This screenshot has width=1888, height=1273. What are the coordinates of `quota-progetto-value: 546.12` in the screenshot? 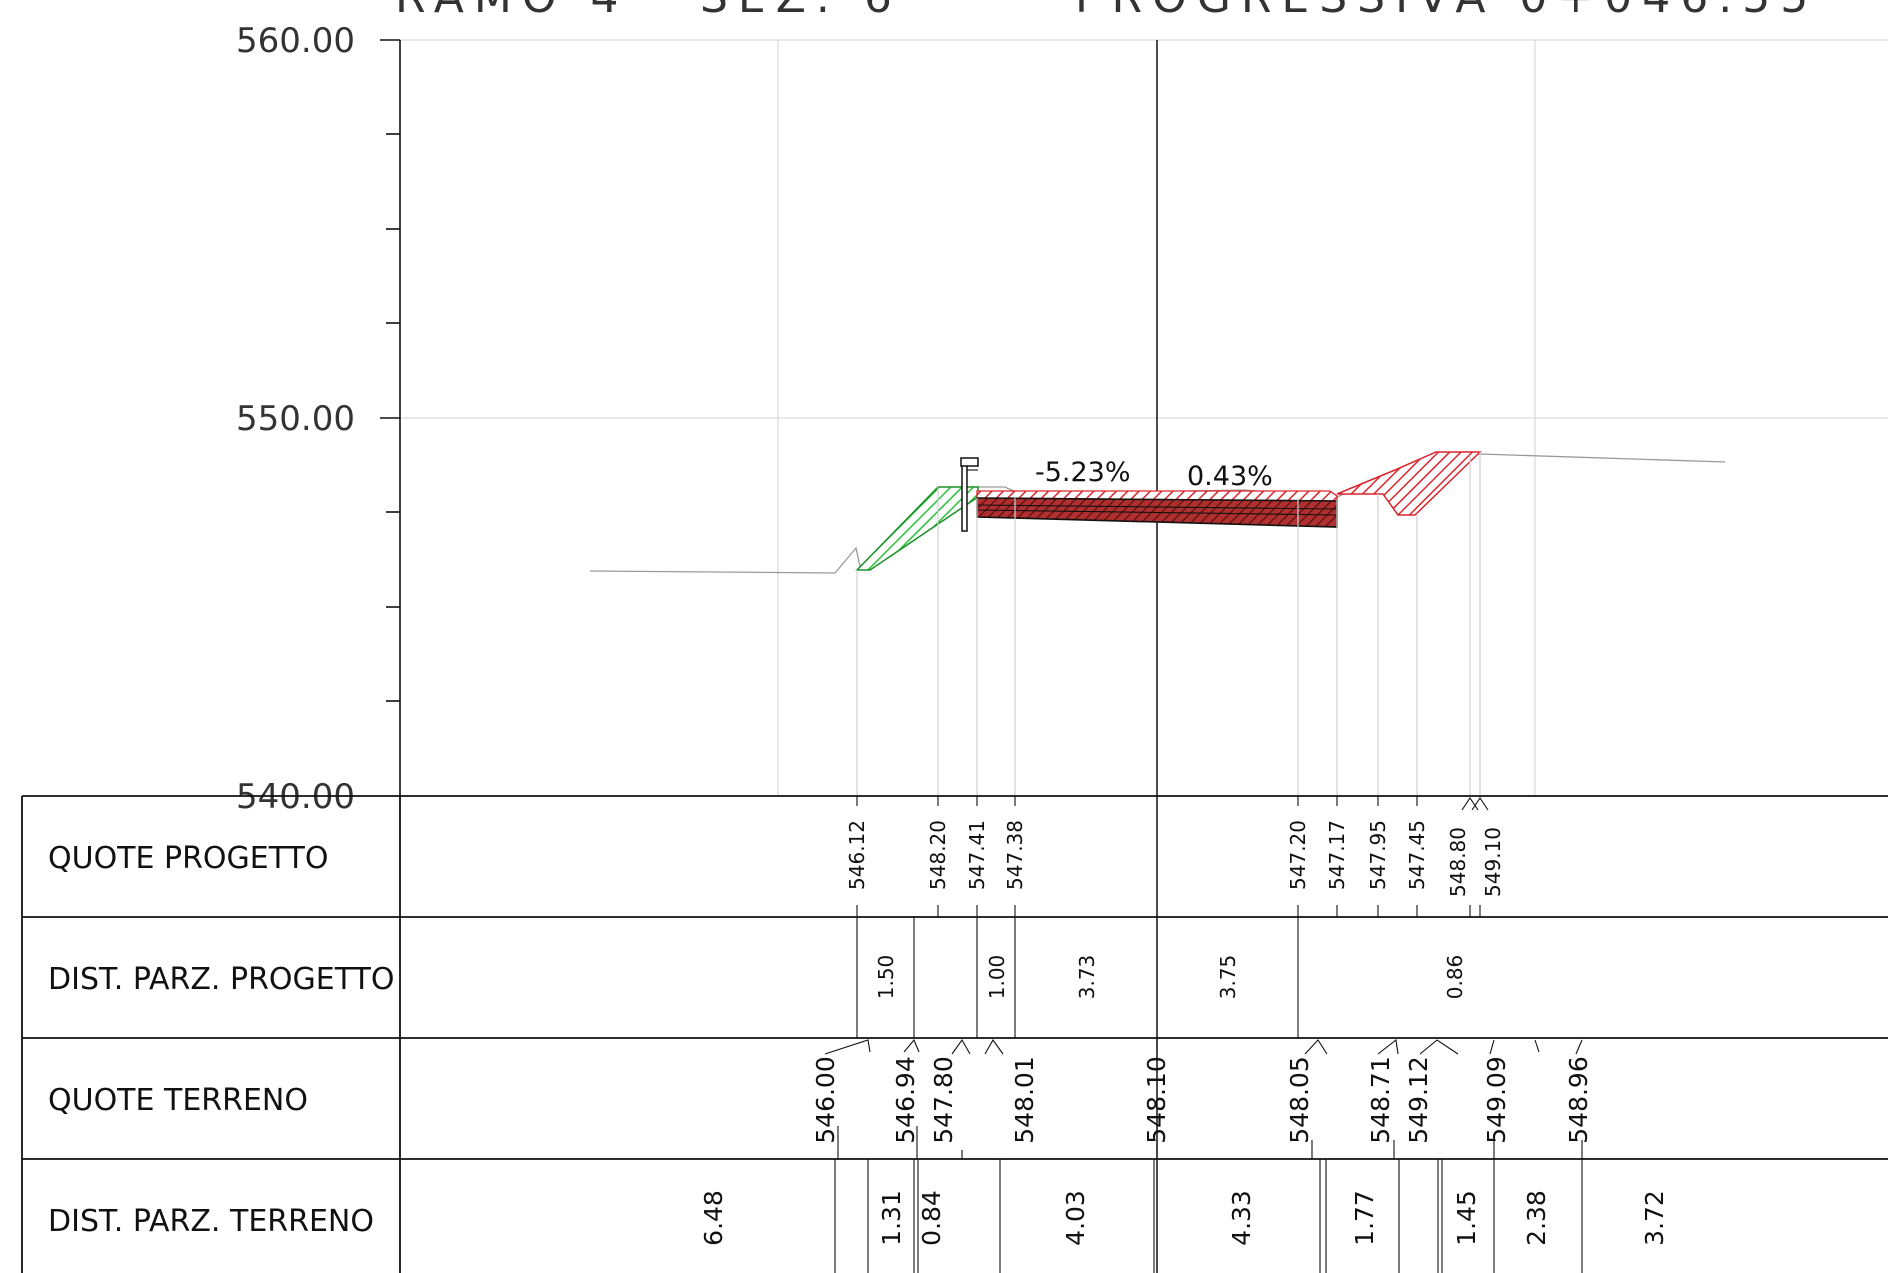 It's located at (857, 855).